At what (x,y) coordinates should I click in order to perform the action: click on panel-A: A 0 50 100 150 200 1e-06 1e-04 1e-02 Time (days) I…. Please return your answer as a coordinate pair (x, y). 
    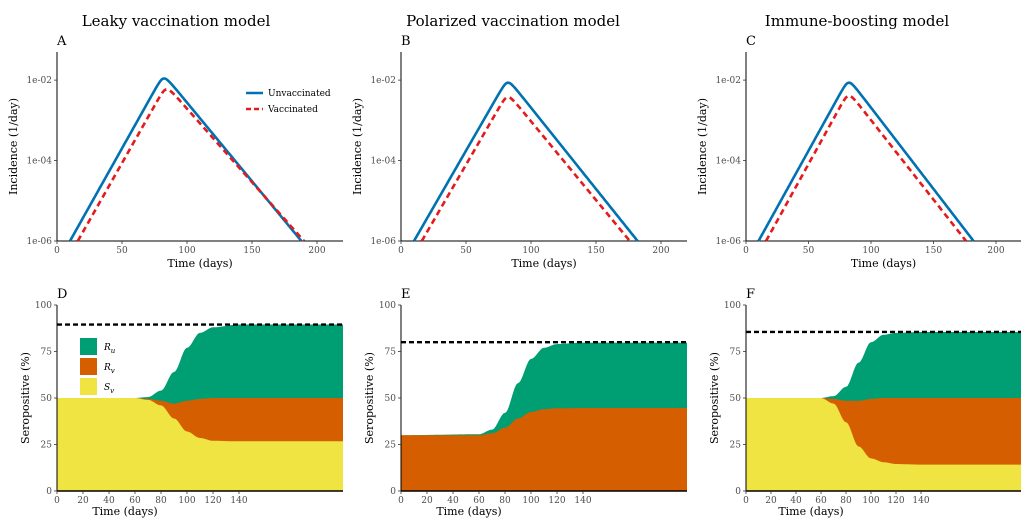
    Looking at the image, I should click on (175, 152).